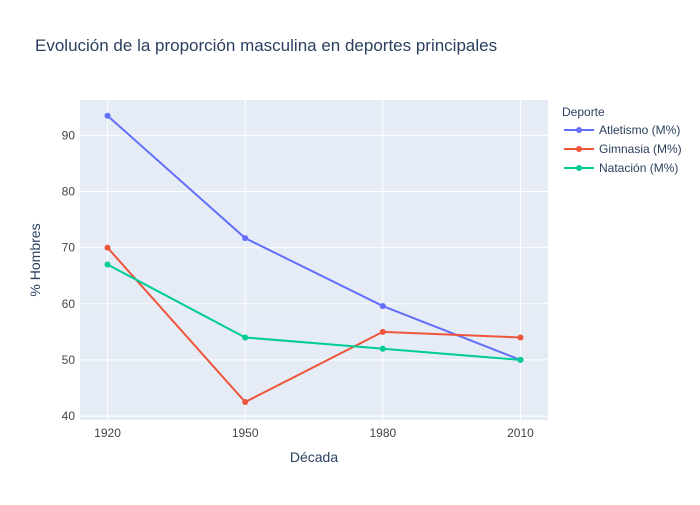  I want to click on y-axis-title: % Hombres, so click(35, 259).